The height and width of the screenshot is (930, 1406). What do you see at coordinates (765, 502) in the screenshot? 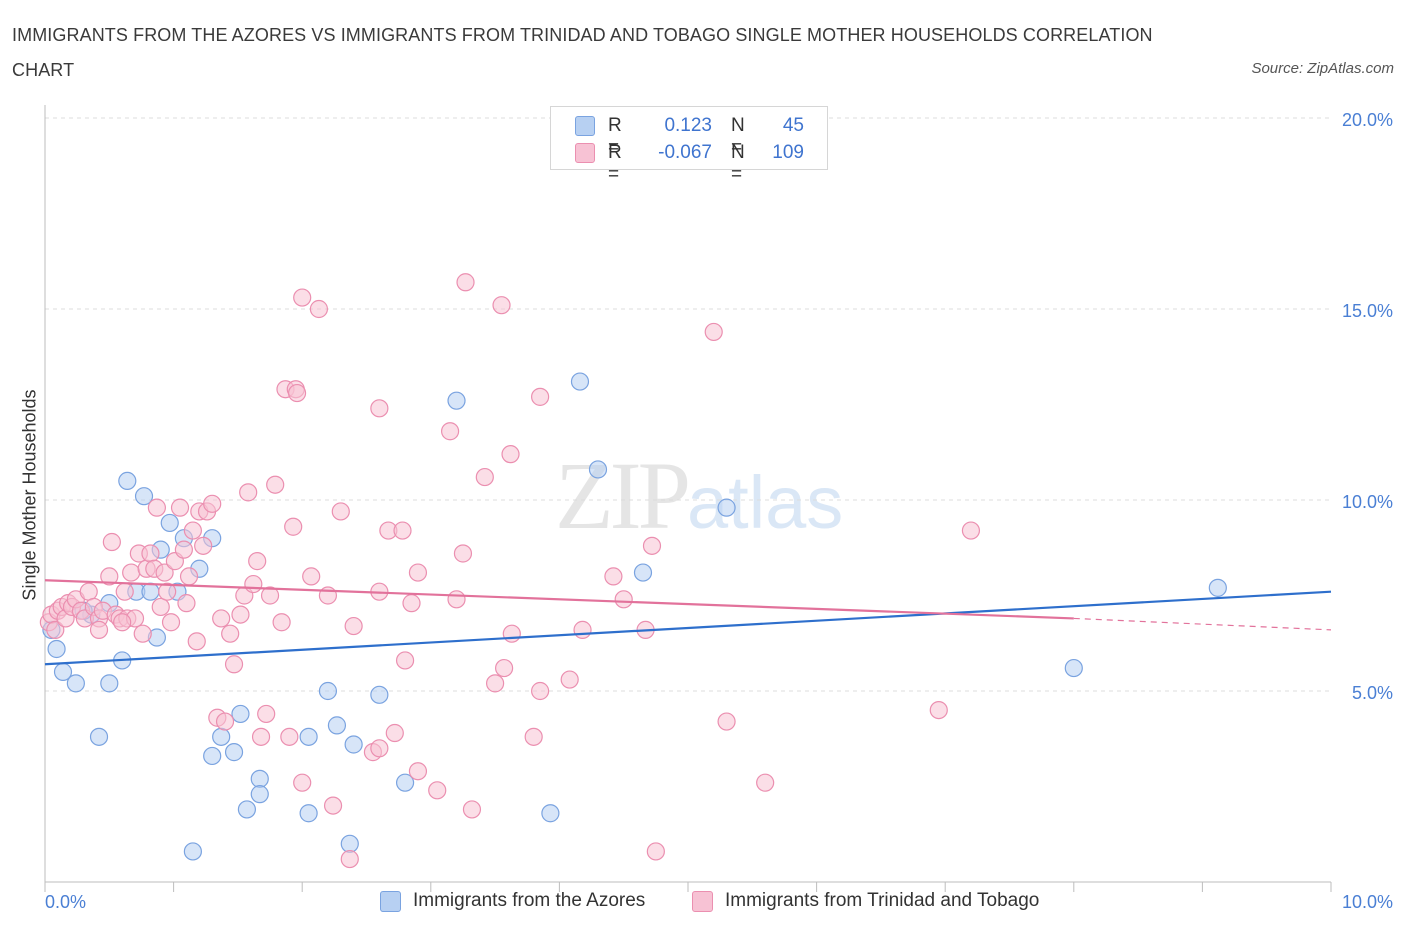
I see `watermark-atlas: atlas` at bounding box center [765, 502].